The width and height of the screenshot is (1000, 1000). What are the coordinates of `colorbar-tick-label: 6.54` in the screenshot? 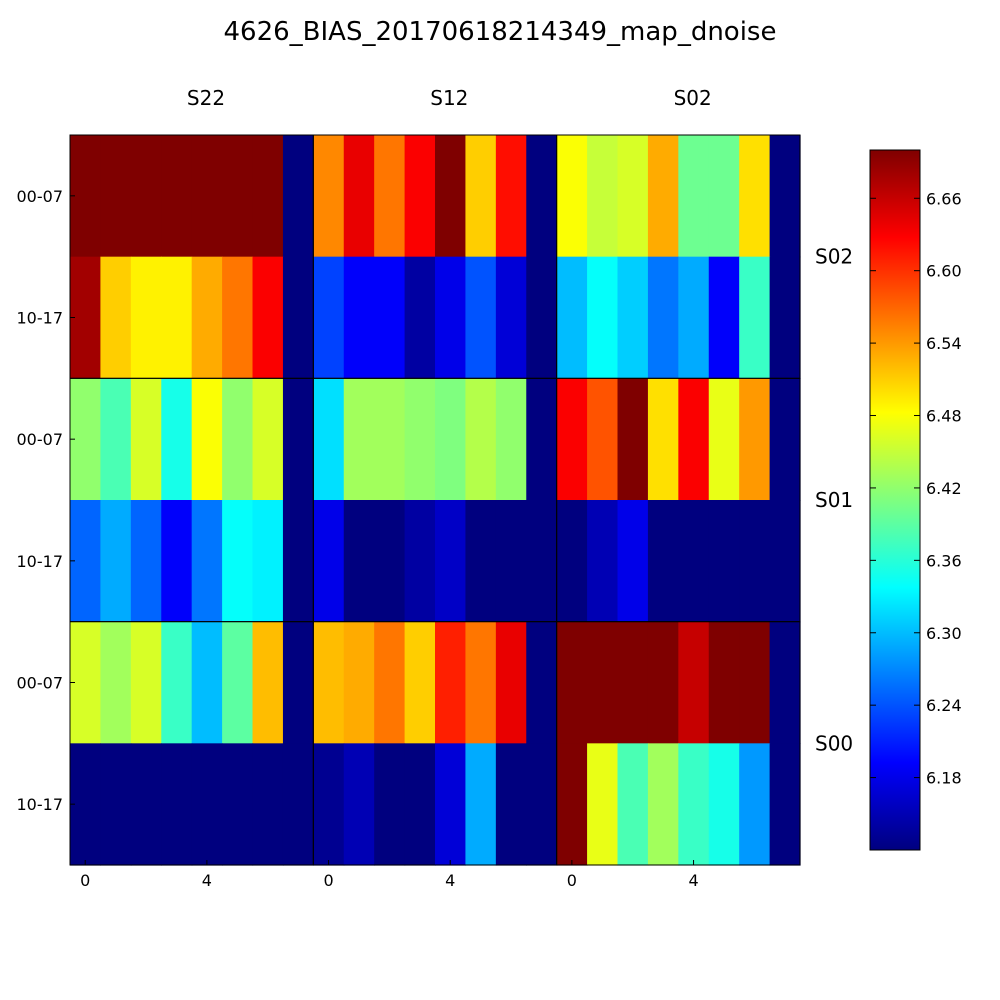 It's located at (944, 343).